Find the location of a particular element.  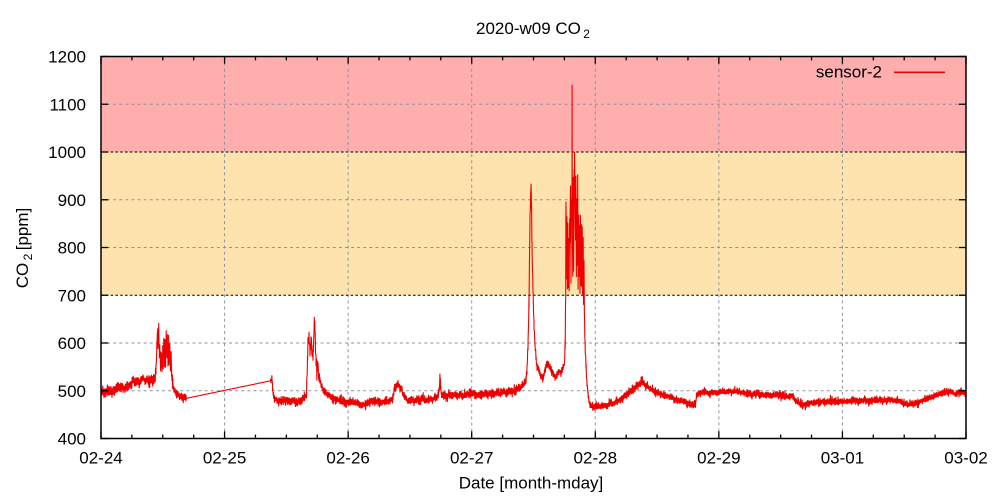

svg-text: 1000 is located at coordinates (67, 152).